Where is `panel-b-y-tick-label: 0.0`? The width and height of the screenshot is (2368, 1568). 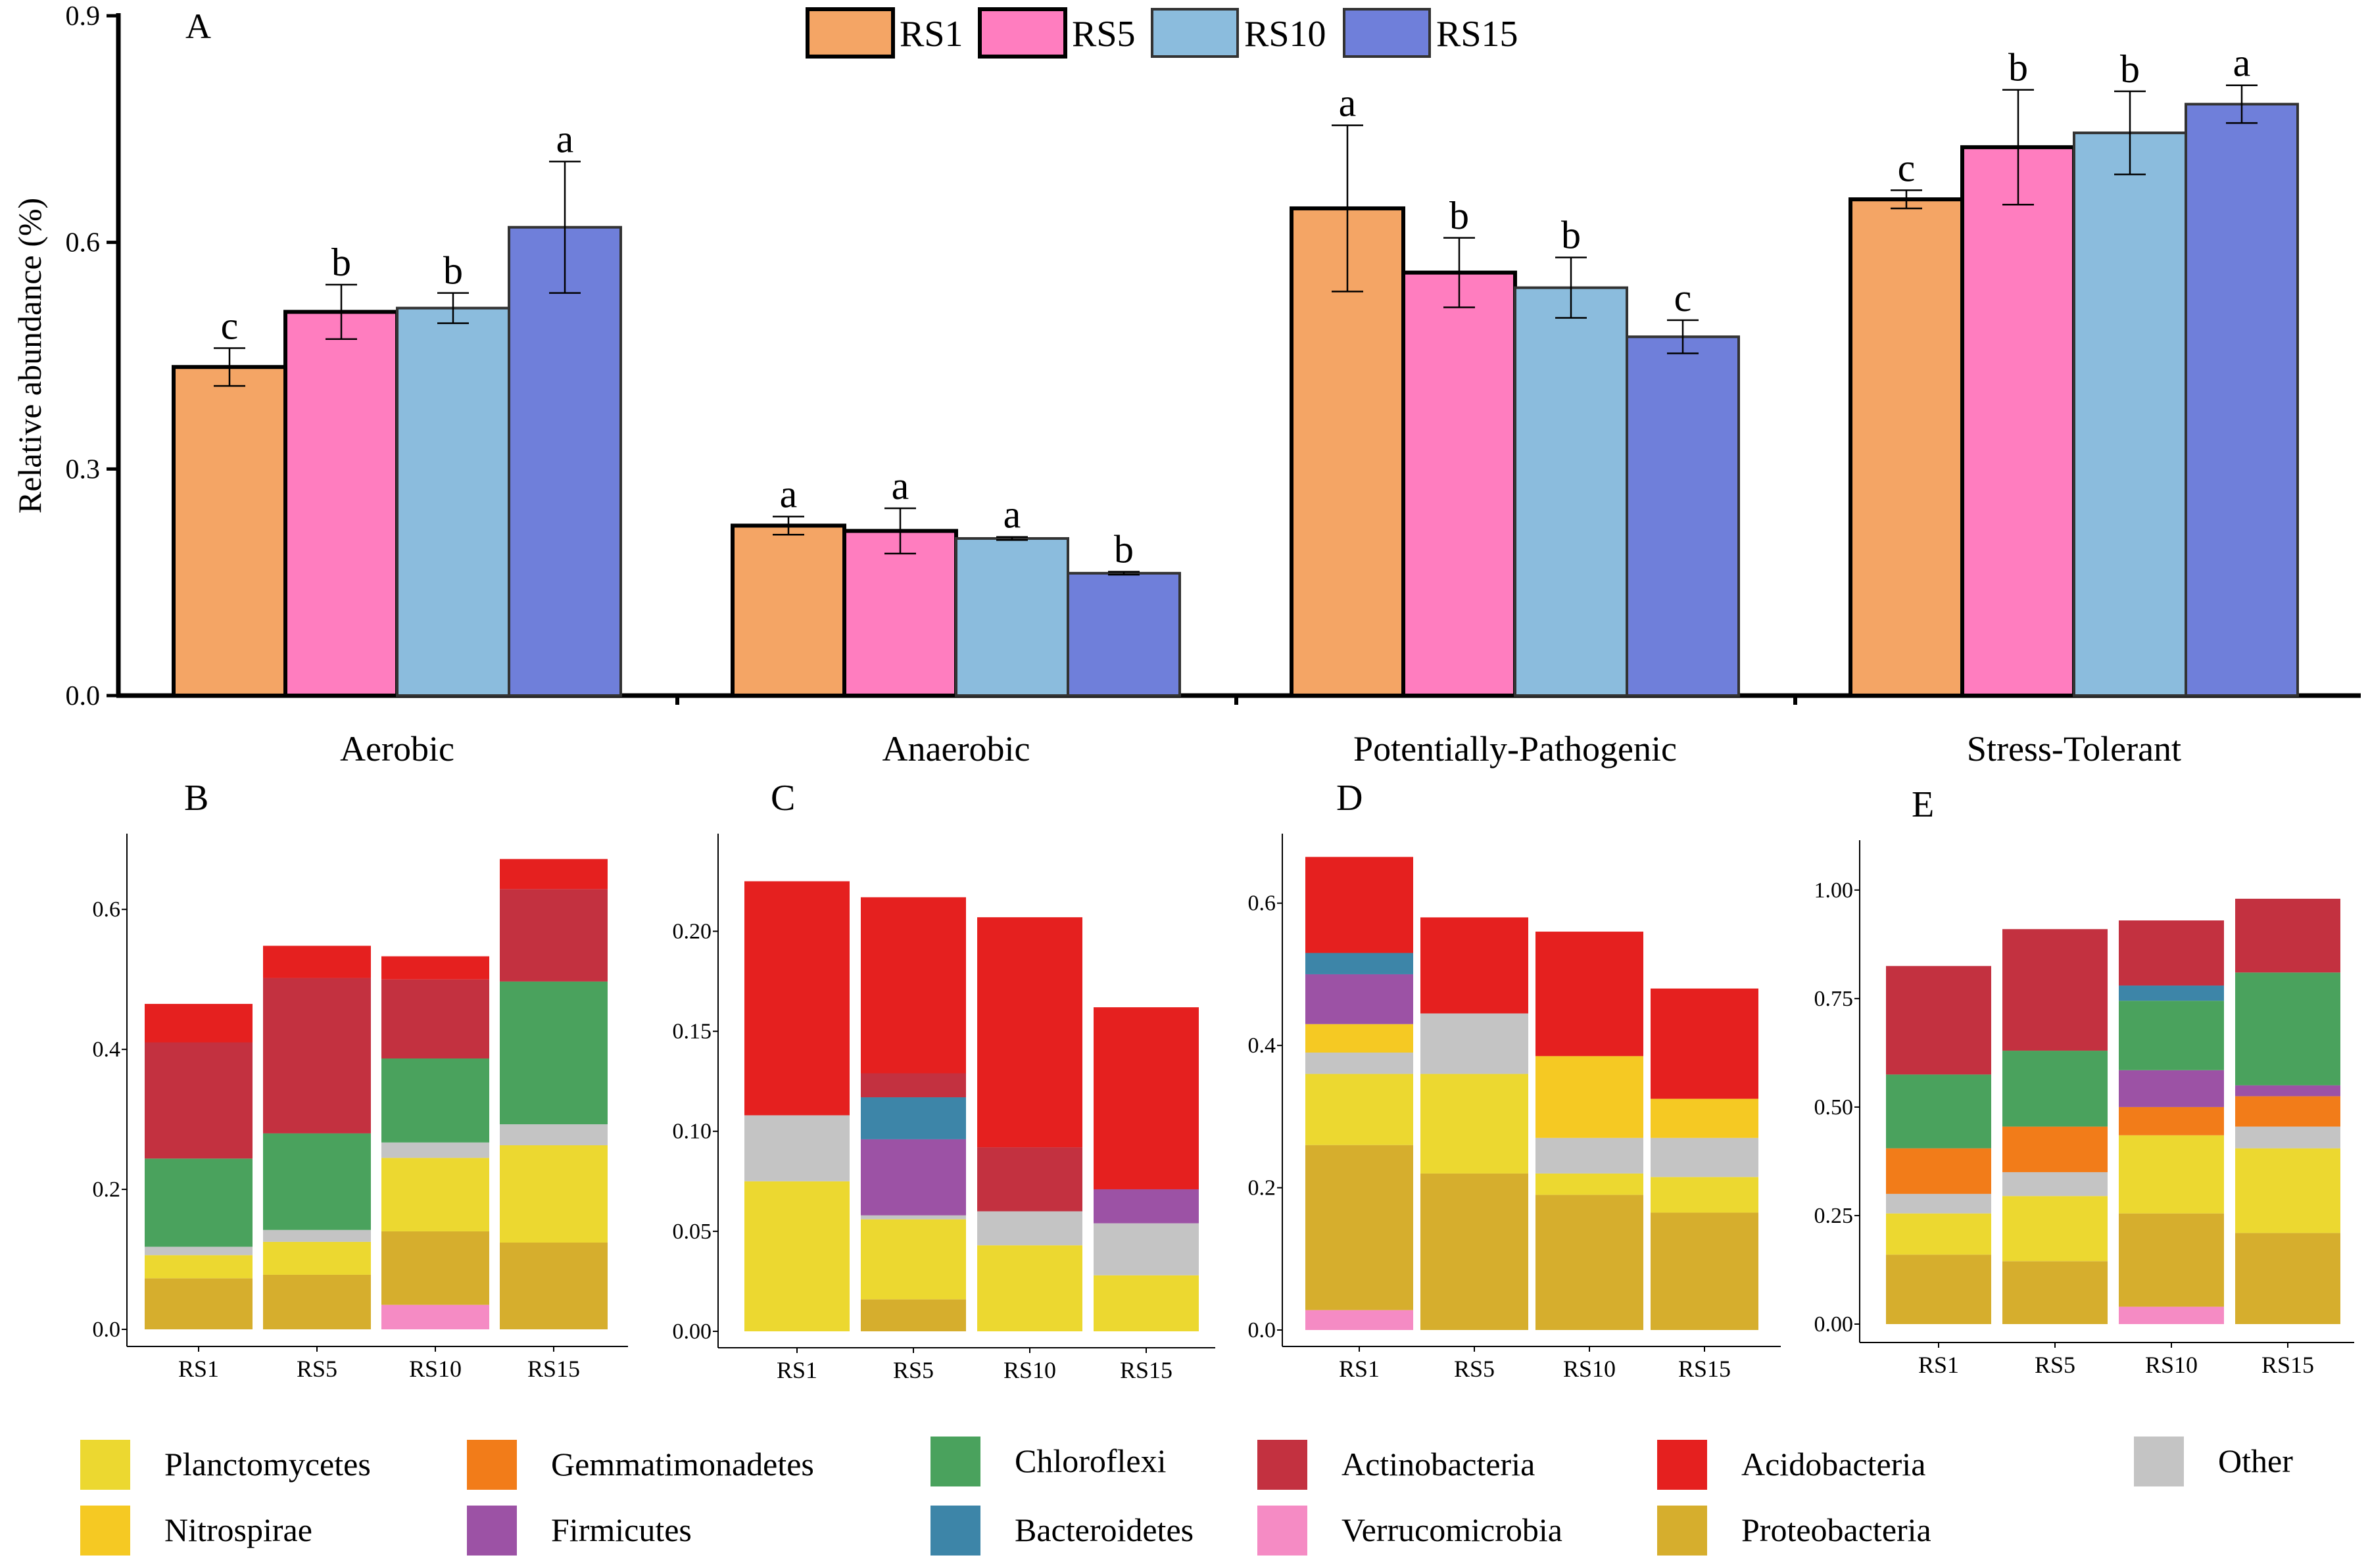 panel-b-y-tick-label: 0.0 is located at coordinates (107, 1330).